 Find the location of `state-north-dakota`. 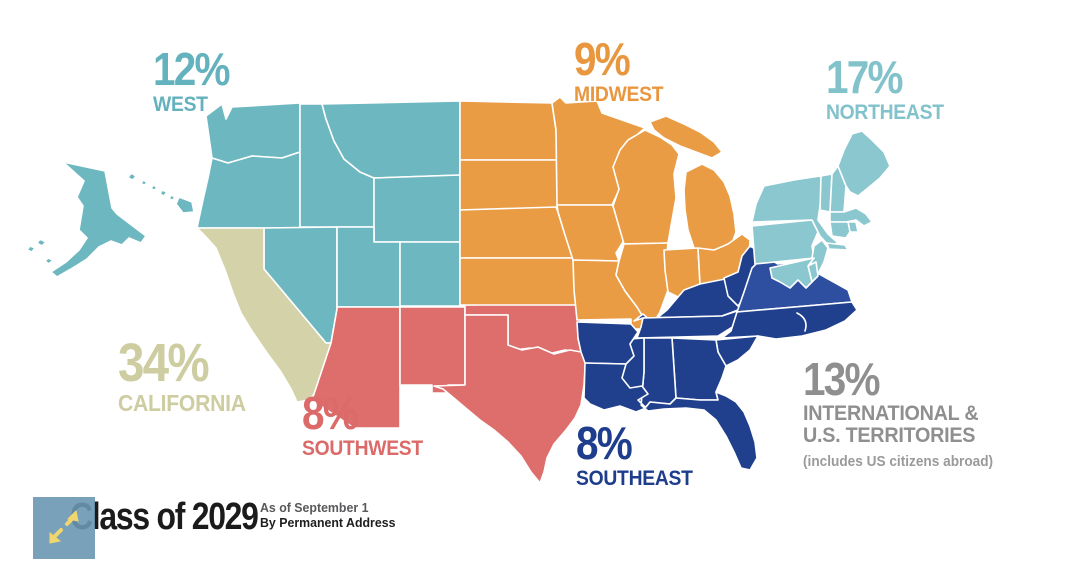

state-north-dakota is located at coordinates (508, 130).